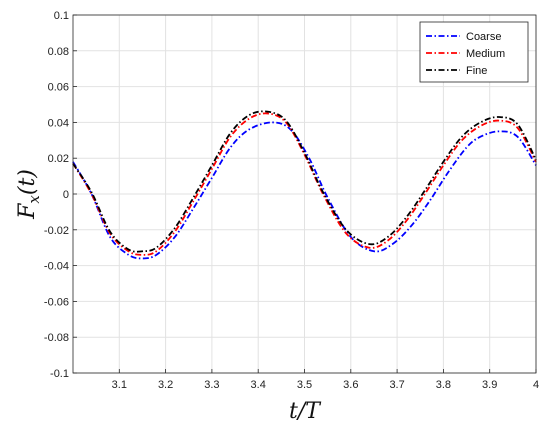 This screenshot has width=550, height=429. What do you see at coordinates (61, 16) in the screenshot?
I see `y-tick-label: 0.1` at bounding box center [61, 16].